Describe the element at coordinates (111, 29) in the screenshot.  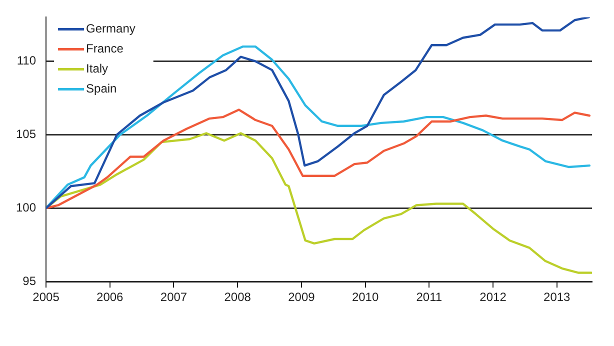
I see `legend-label: Germany` at that location.